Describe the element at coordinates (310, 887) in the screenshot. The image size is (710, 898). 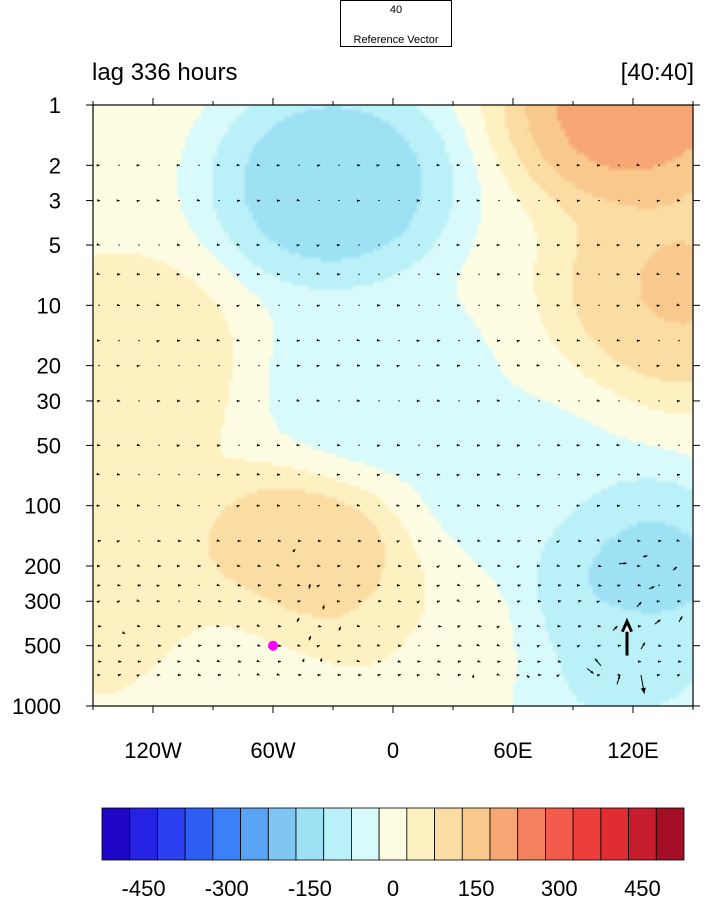
I see `colorbar-tick-label: -150` at that location.